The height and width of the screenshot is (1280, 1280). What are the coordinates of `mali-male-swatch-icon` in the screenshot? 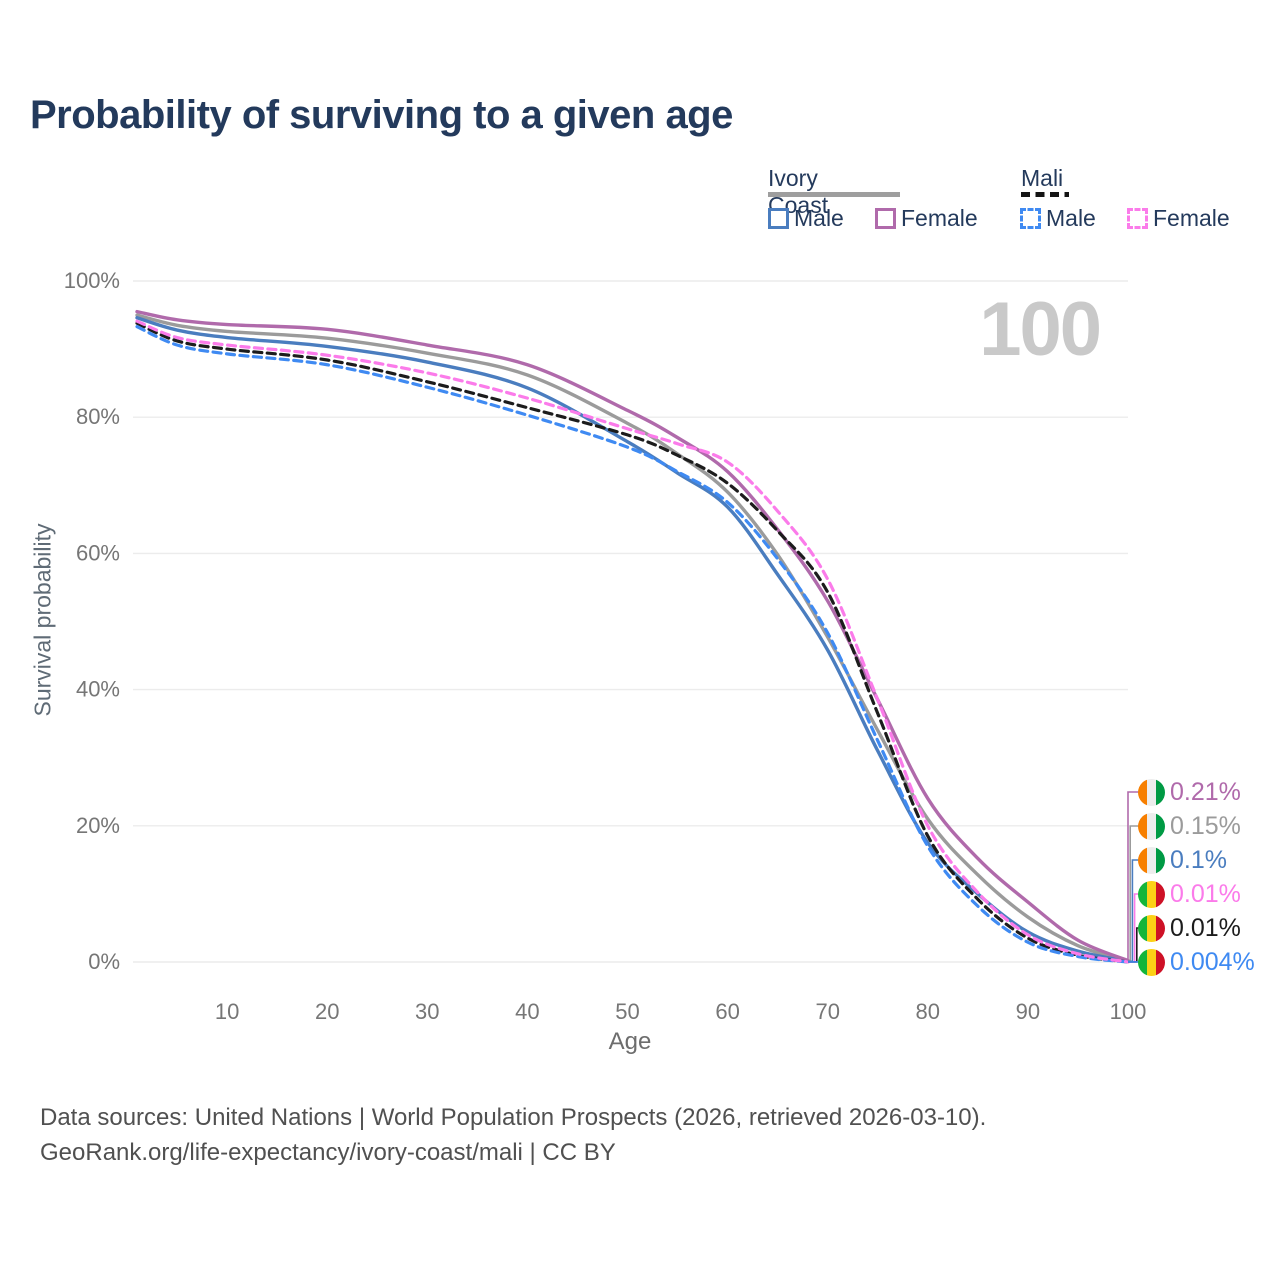 It's located at (1030, 218).